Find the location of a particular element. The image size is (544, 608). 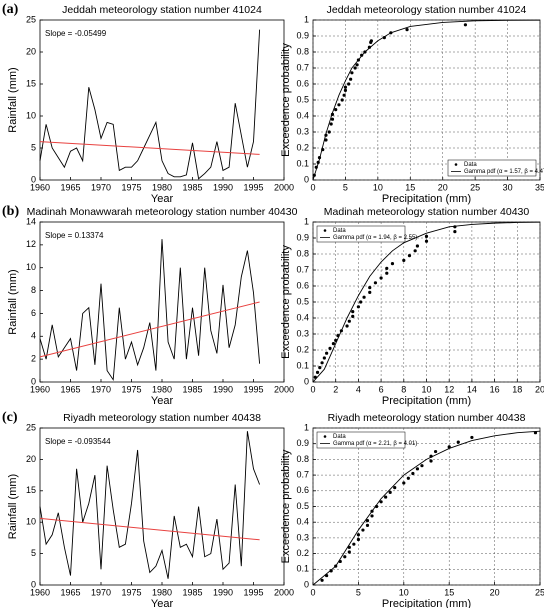

y-tick-label: 25 is located at coordinates (31, 427).